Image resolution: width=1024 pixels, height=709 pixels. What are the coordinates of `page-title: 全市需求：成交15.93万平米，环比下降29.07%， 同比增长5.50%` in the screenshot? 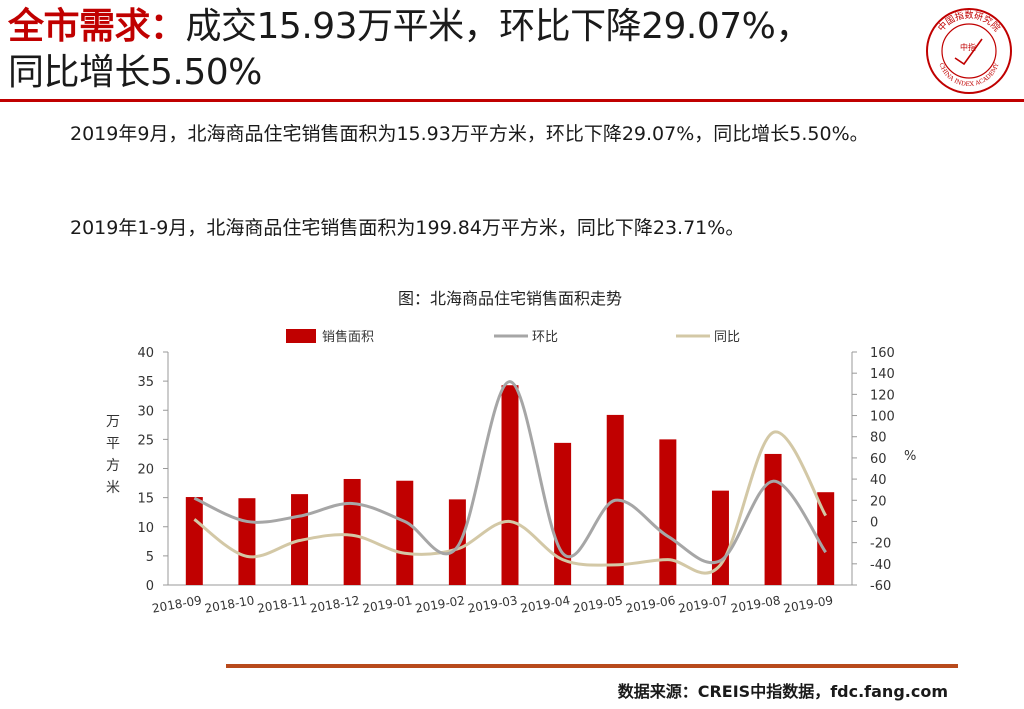 It's located at (458, 50).